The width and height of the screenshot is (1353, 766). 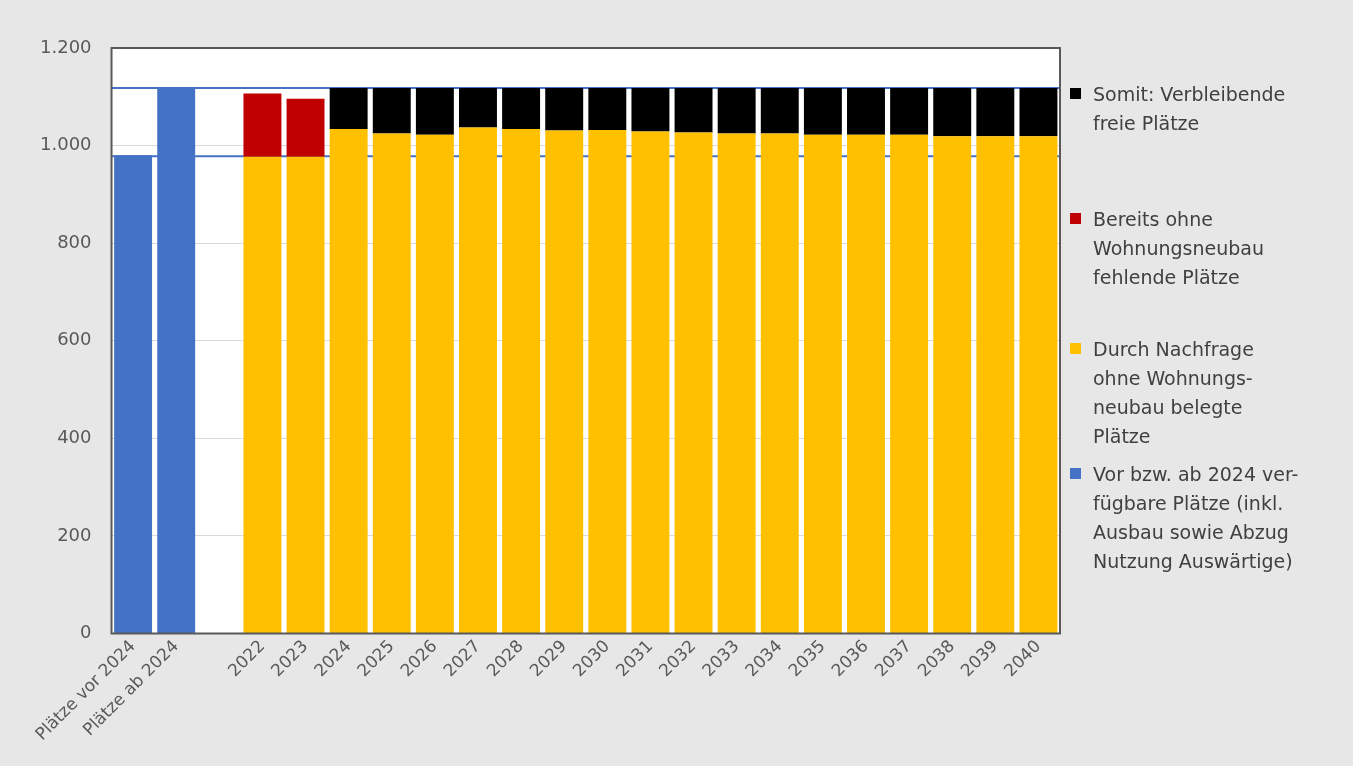 I want to click on legend-label: Somit: Verbleibende freie Plätze, so click(x=1189, y=109).